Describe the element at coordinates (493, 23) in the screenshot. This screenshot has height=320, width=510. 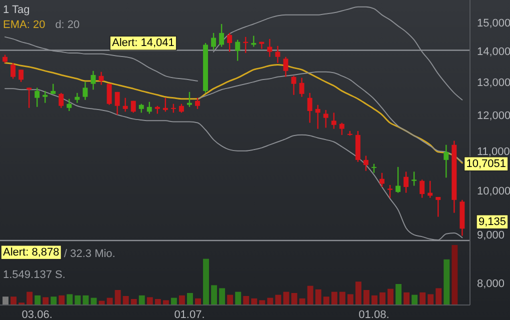
I see `y-tick-label: 15,000` at that location.